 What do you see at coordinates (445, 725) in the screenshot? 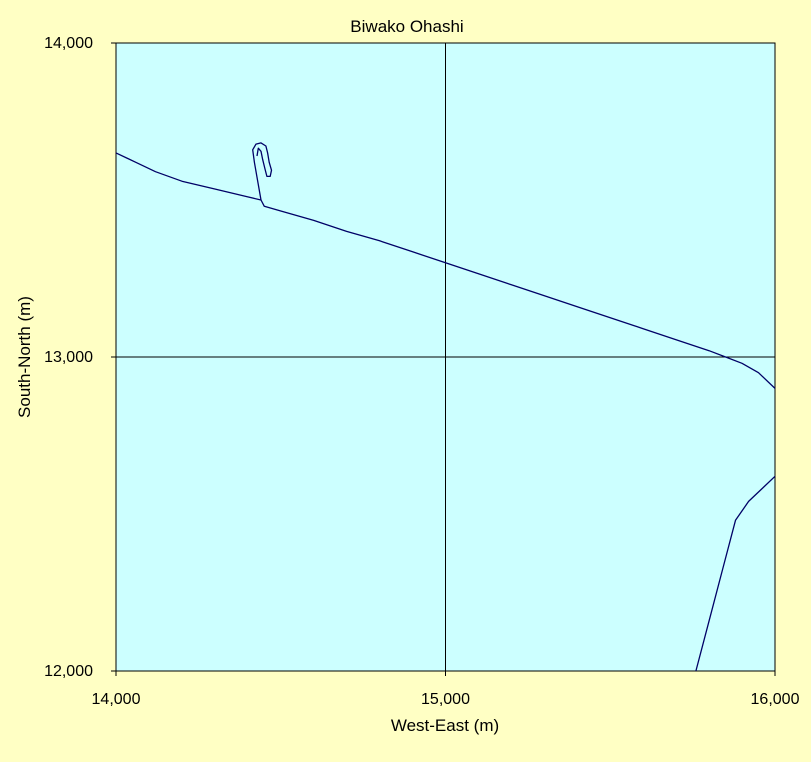
I see `x-axis-label: West-East (m)` at bounding box center [445, 725].